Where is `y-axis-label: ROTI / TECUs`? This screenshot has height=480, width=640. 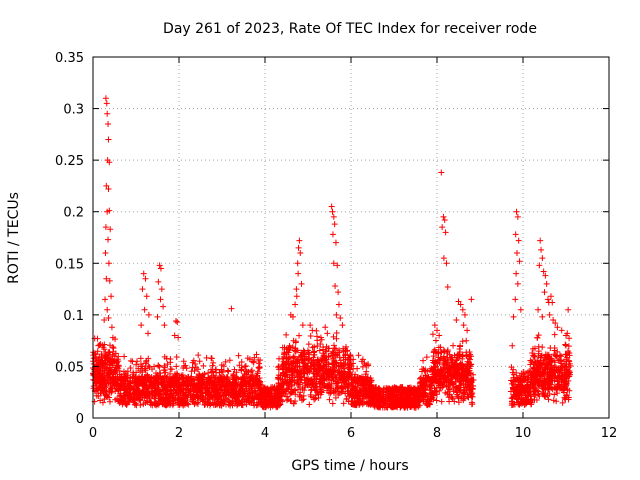 y-axis-label: ROTI / TECUs is located at coordinates (14, 238).